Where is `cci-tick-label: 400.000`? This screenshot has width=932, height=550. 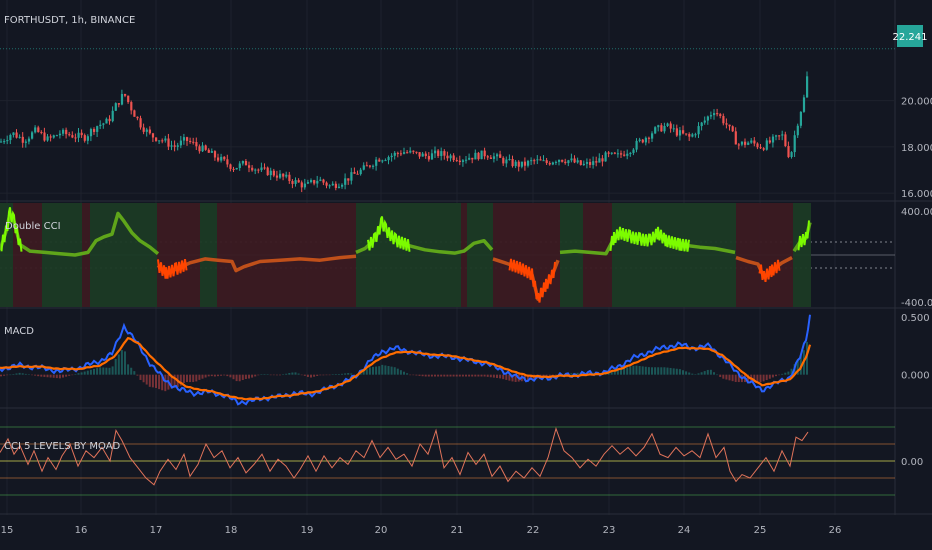
cci-tick-label: 400.000 is located at coordinates (916, 212).